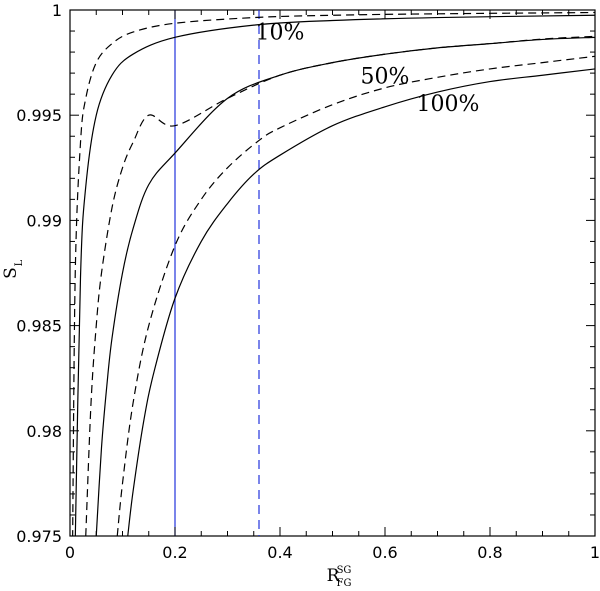 Image resolution: width=600 pixels, height=591 pixels. What do you see at coordinates (44, 220) in the screenshot?
I see `y-tick-label: 0.99` at bounding box center [44, 220].